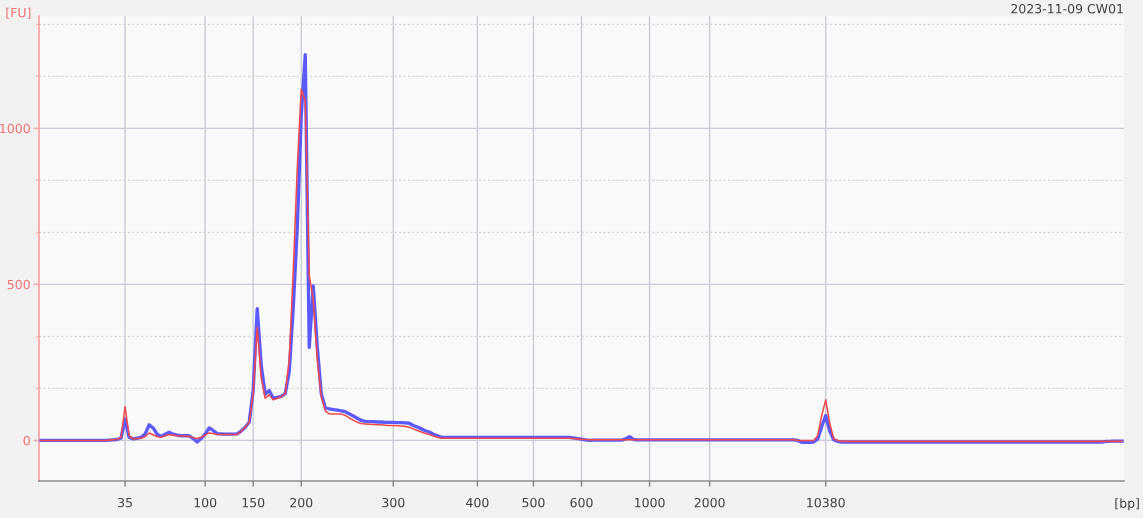  I want to click on x-tick-label: 100, so click(205, 502).